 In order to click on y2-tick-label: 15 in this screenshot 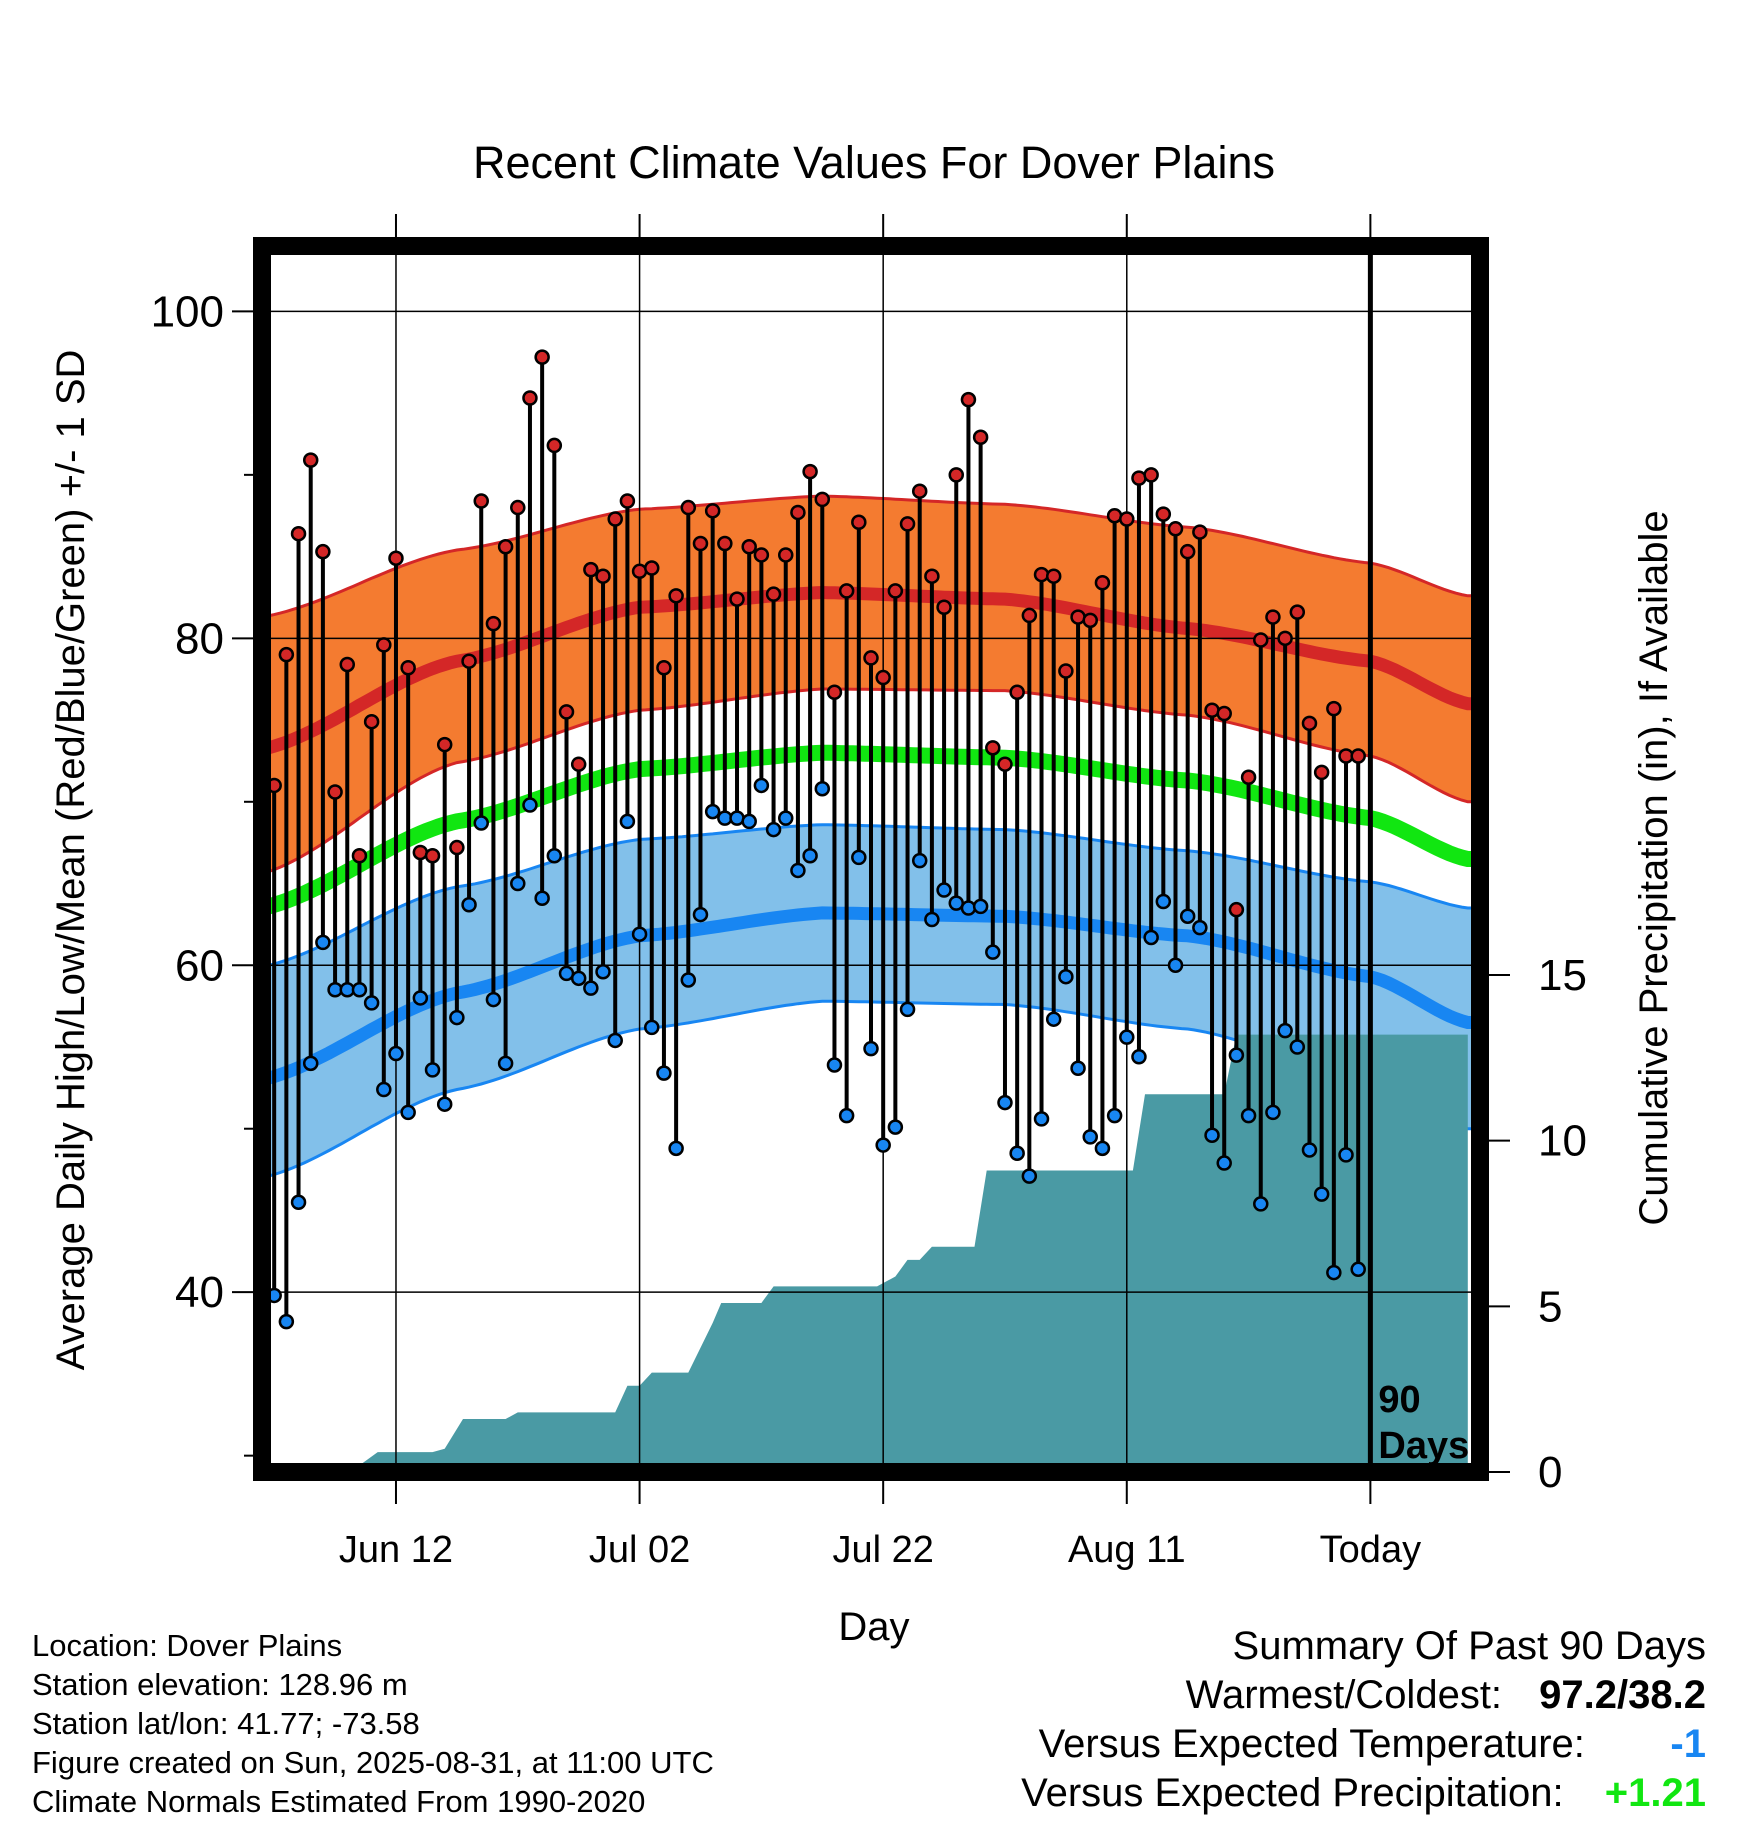, I will do `click(1562, 975)`.